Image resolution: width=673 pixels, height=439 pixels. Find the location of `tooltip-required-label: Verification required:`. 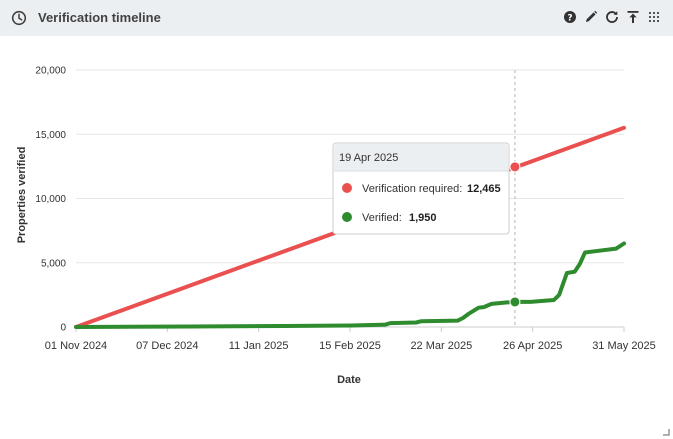

tooltip-required-label: Verification required: is located at coordinates (412, 189).